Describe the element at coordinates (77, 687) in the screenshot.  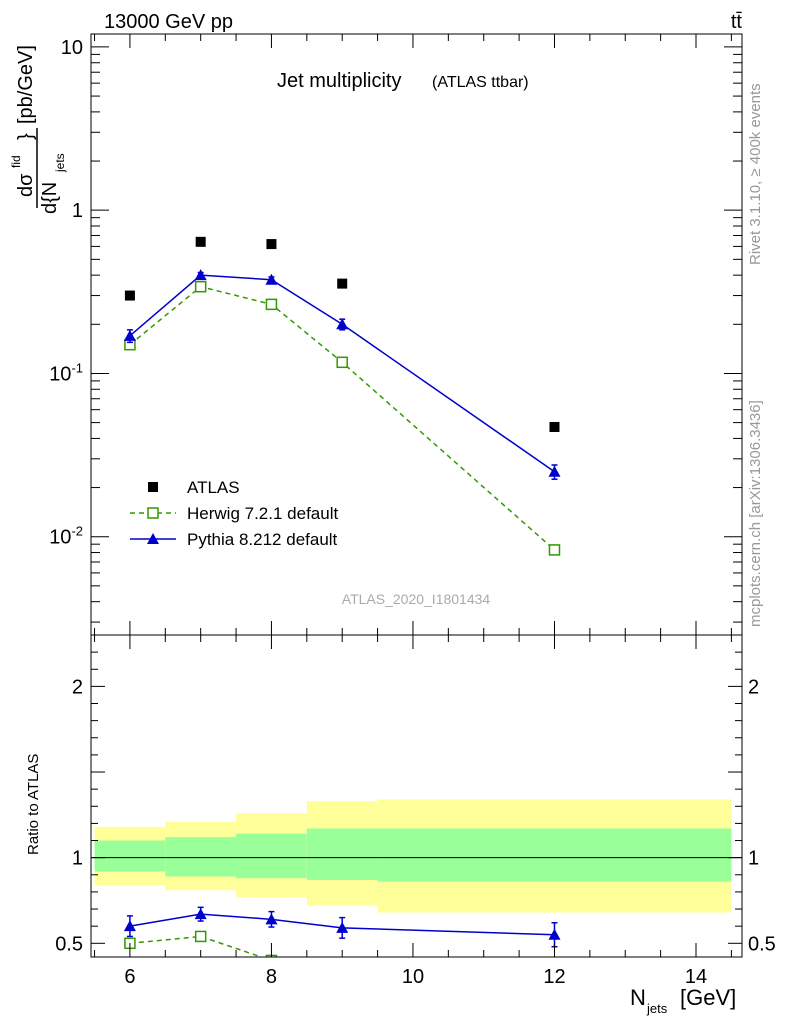
I see `ratio-y-tick-label: 2` at that location.